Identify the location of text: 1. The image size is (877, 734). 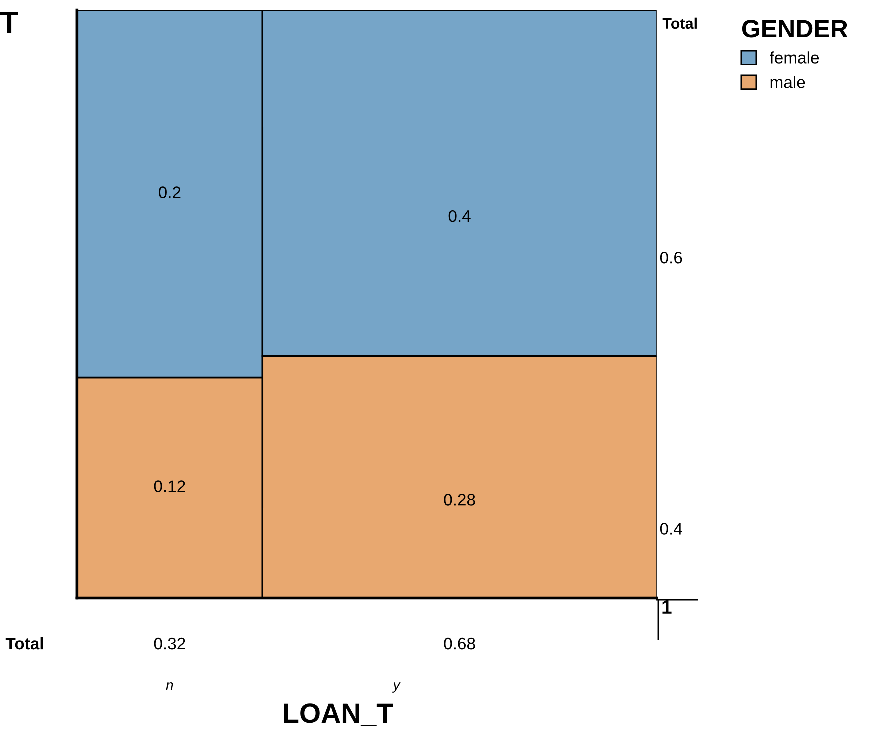
(667, 607).